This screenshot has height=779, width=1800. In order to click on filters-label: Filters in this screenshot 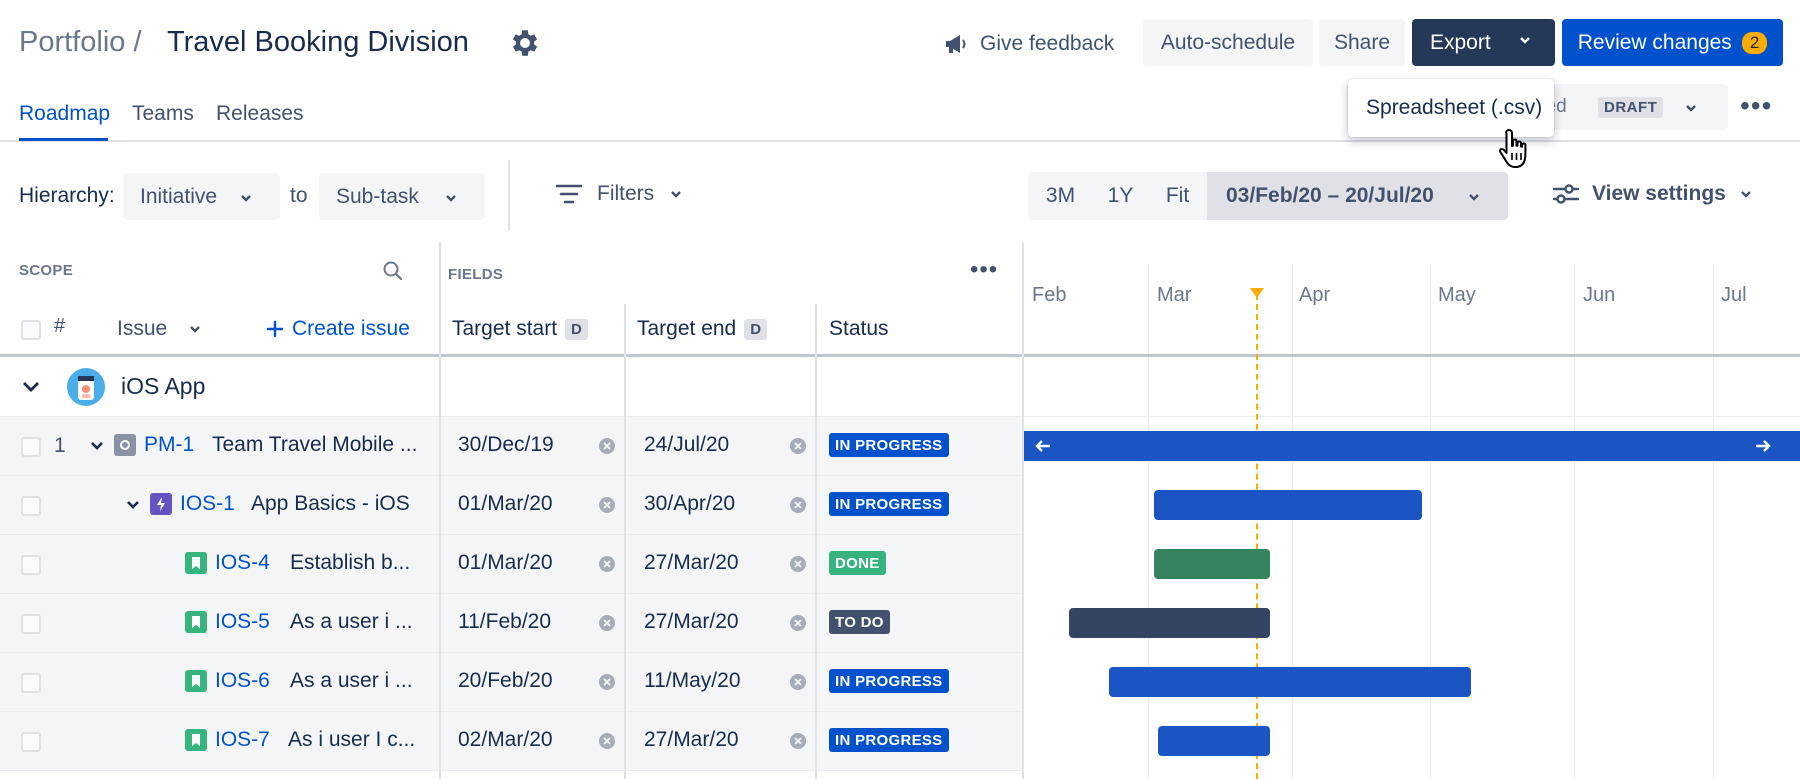, I will do `click(626, 193)`.